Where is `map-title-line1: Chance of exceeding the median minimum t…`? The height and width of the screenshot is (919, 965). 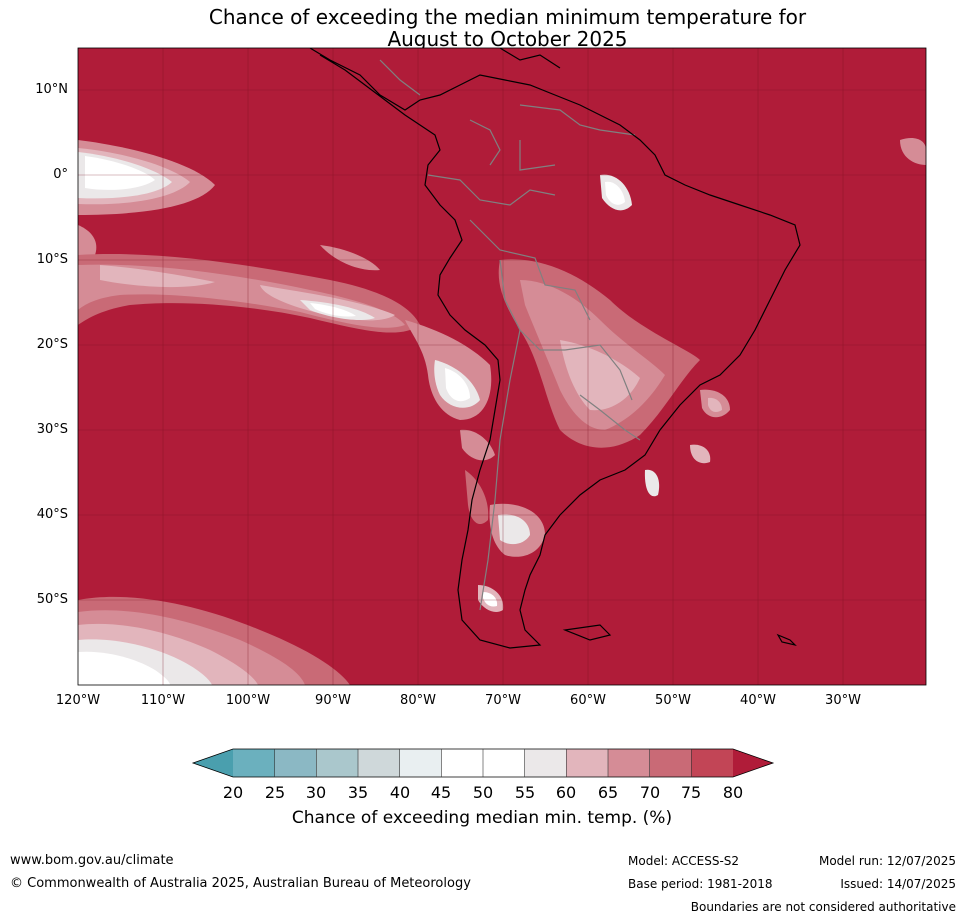
map-title-line1: Chance of exceeding the median minimum t… is located at coordinates (507, 17).